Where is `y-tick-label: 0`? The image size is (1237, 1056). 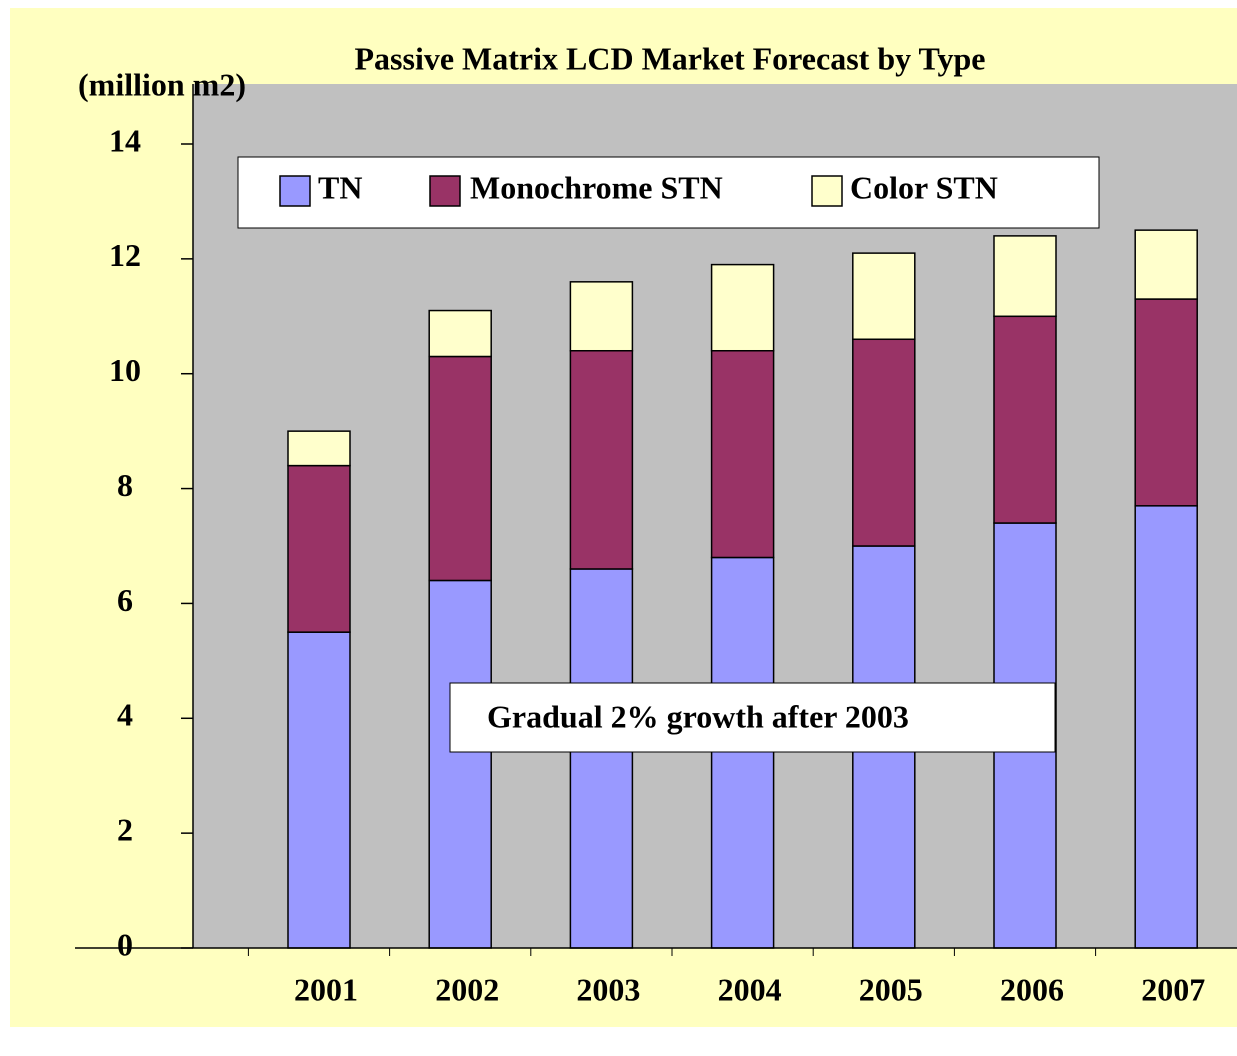
y-tick-label: 0 is located at coordinates (125, 944).